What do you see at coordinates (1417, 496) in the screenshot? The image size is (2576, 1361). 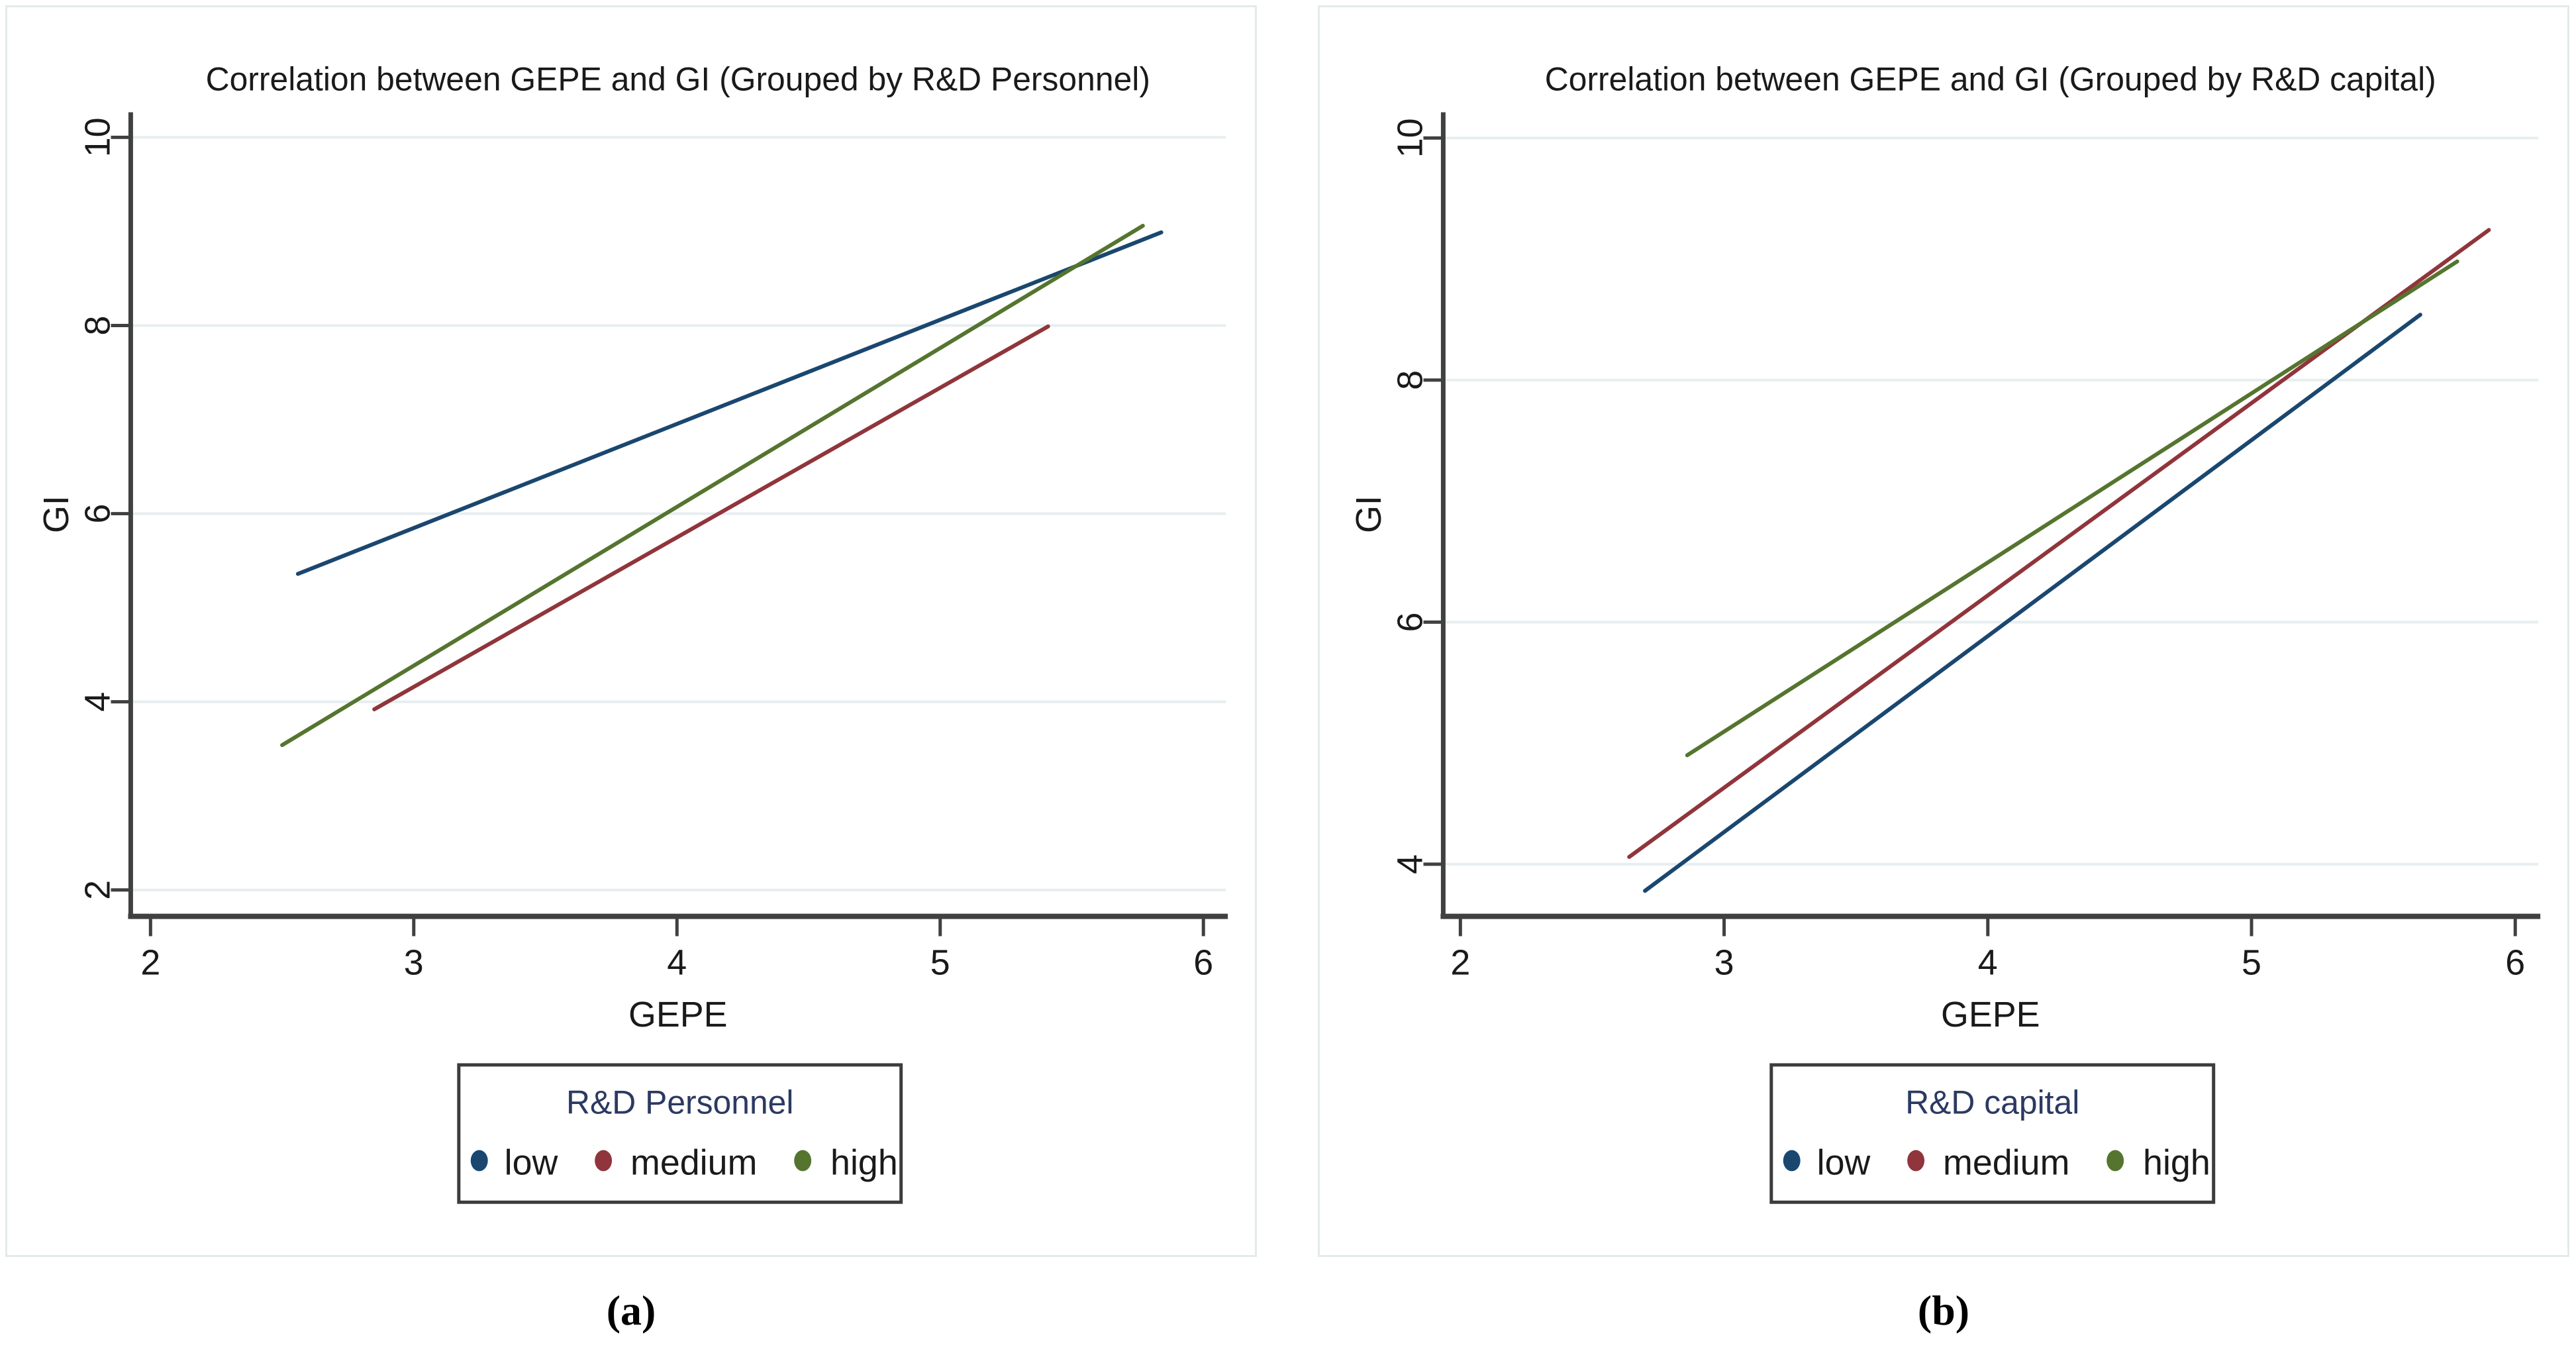 I see `y-axis-ticks: 4 6 8 10` at bounding box center [1417, 496].